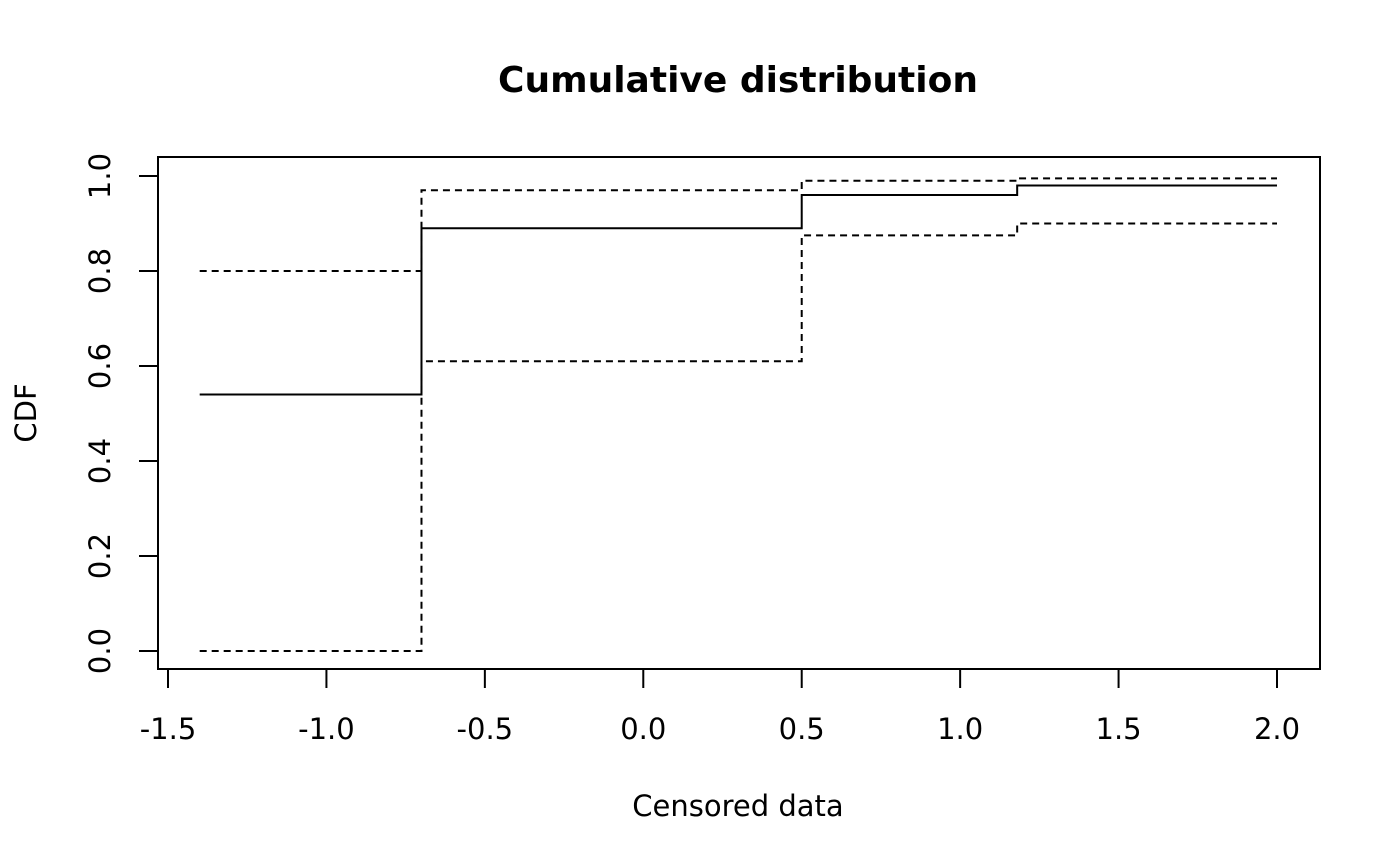 Image resolution: width=1400 pixels, height=866 pixels. What do you see at coordinates (121, 413) in the screenshot?
I see `y-axis: 0.0 0.2 0.4 0.6 0.8 1.0` at bounding box center [121, 413].